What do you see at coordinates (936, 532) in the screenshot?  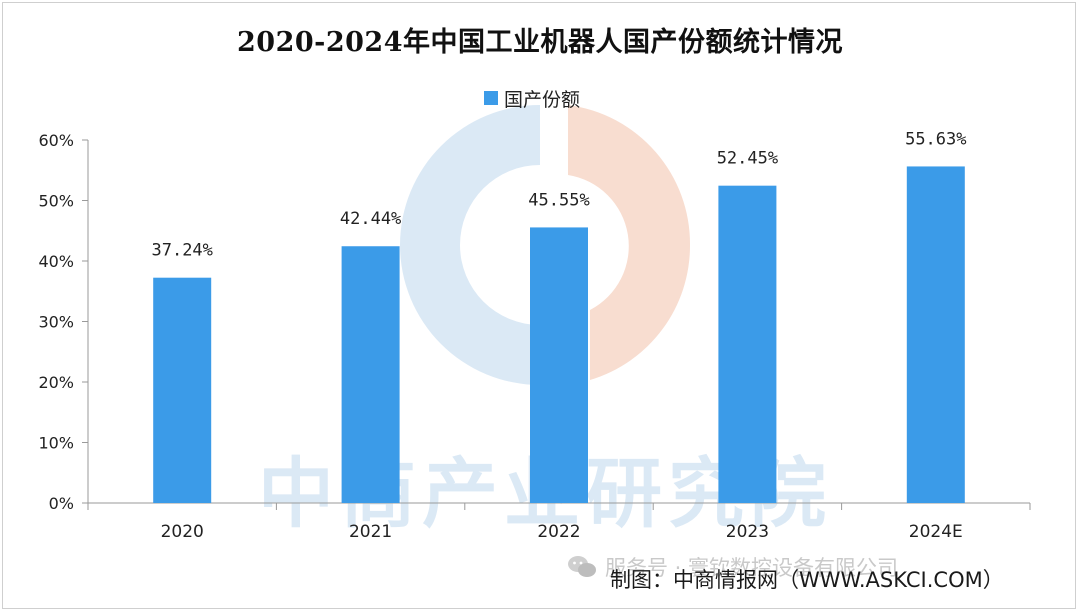 I see `x-tick-label: 2024E` at bounding box center [936, 532].